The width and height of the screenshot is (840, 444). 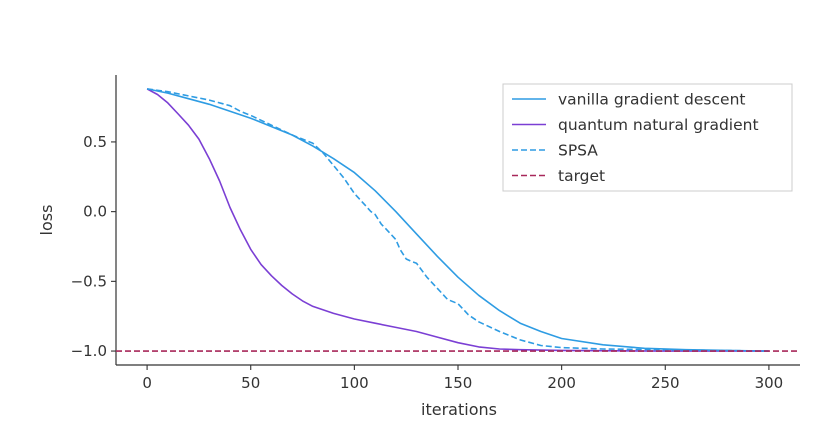 What do you see at coordinates (561, 383) in the screenshot?
I see `x-tick-label: 200` at bounding box center [561, 383].